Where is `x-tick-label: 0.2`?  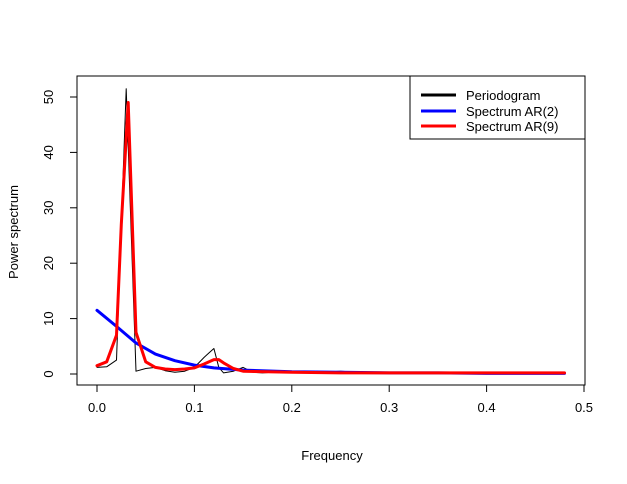
x-tick-label: 0.2 is located at coordinates (292, 407).